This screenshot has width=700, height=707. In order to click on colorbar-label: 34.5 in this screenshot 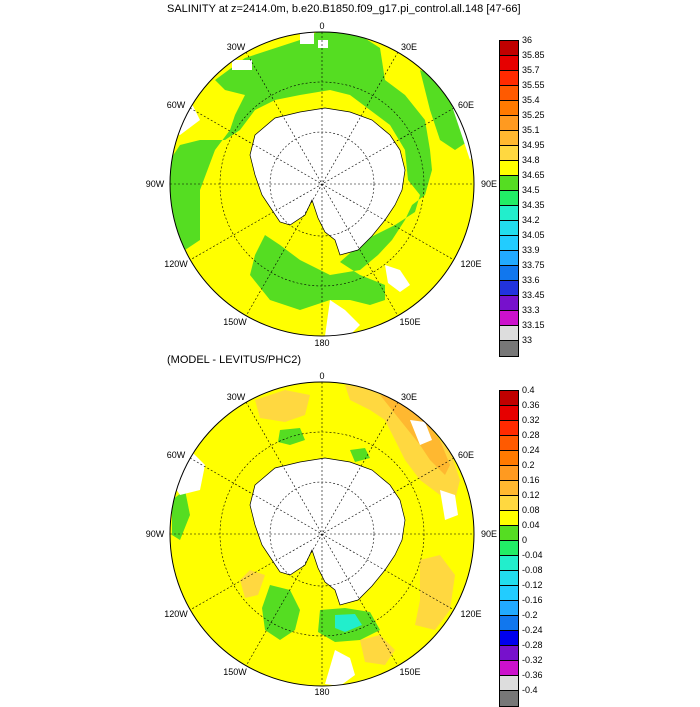, I will do `click(531, 190)`.